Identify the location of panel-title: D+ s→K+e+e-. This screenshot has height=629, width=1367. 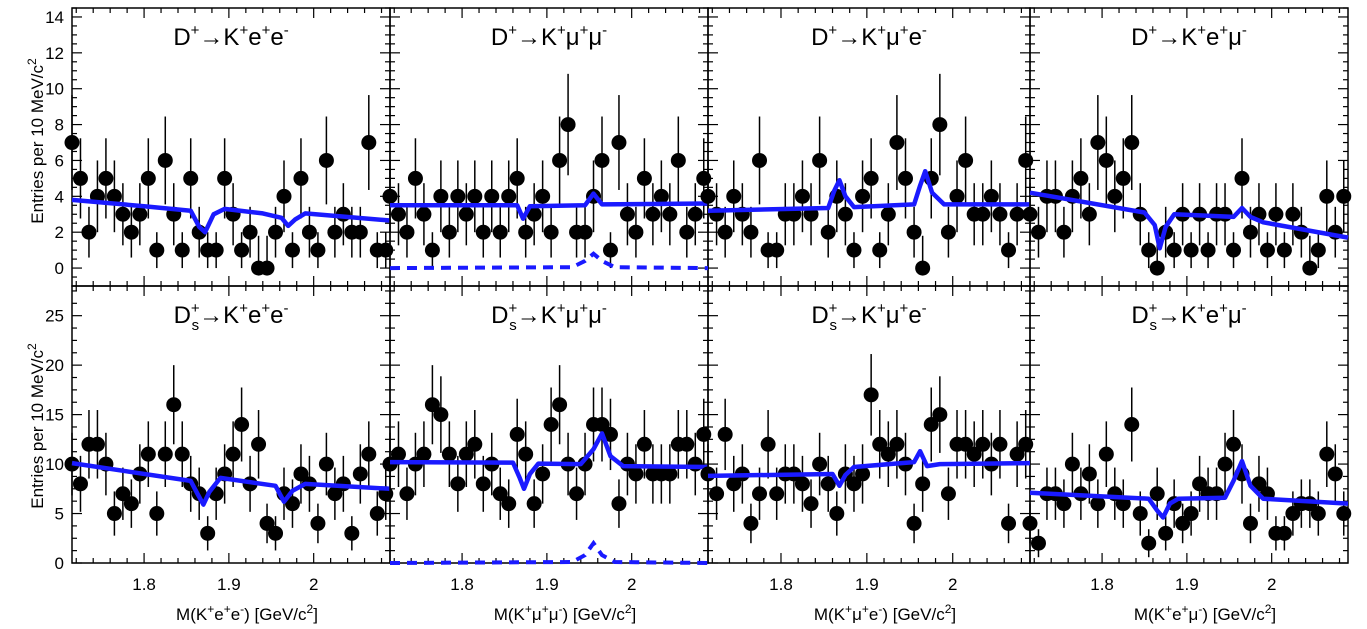
(231, 317).